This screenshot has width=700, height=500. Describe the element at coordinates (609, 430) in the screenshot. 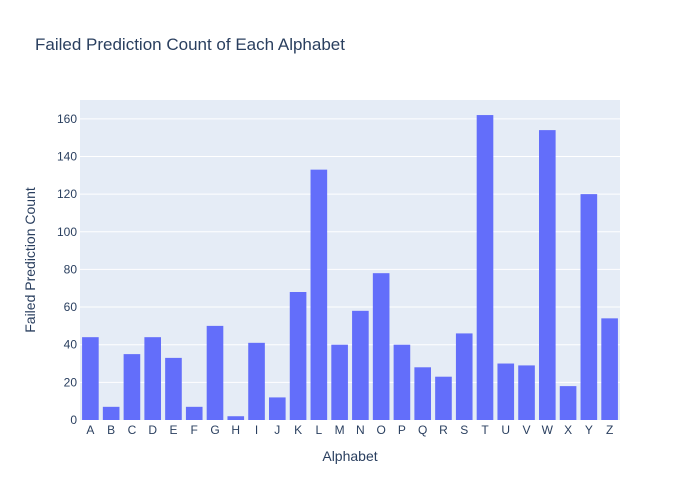

I see `x-tick-label: Z` at that location.